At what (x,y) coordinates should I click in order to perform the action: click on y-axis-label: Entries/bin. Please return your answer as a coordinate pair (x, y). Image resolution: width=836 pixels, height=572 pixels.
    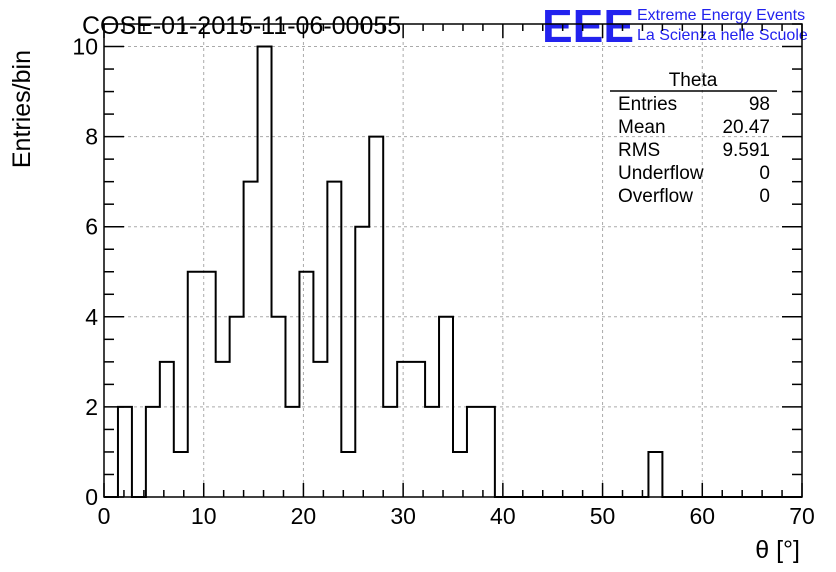
    Looking at the image, I should click on (22, 109).